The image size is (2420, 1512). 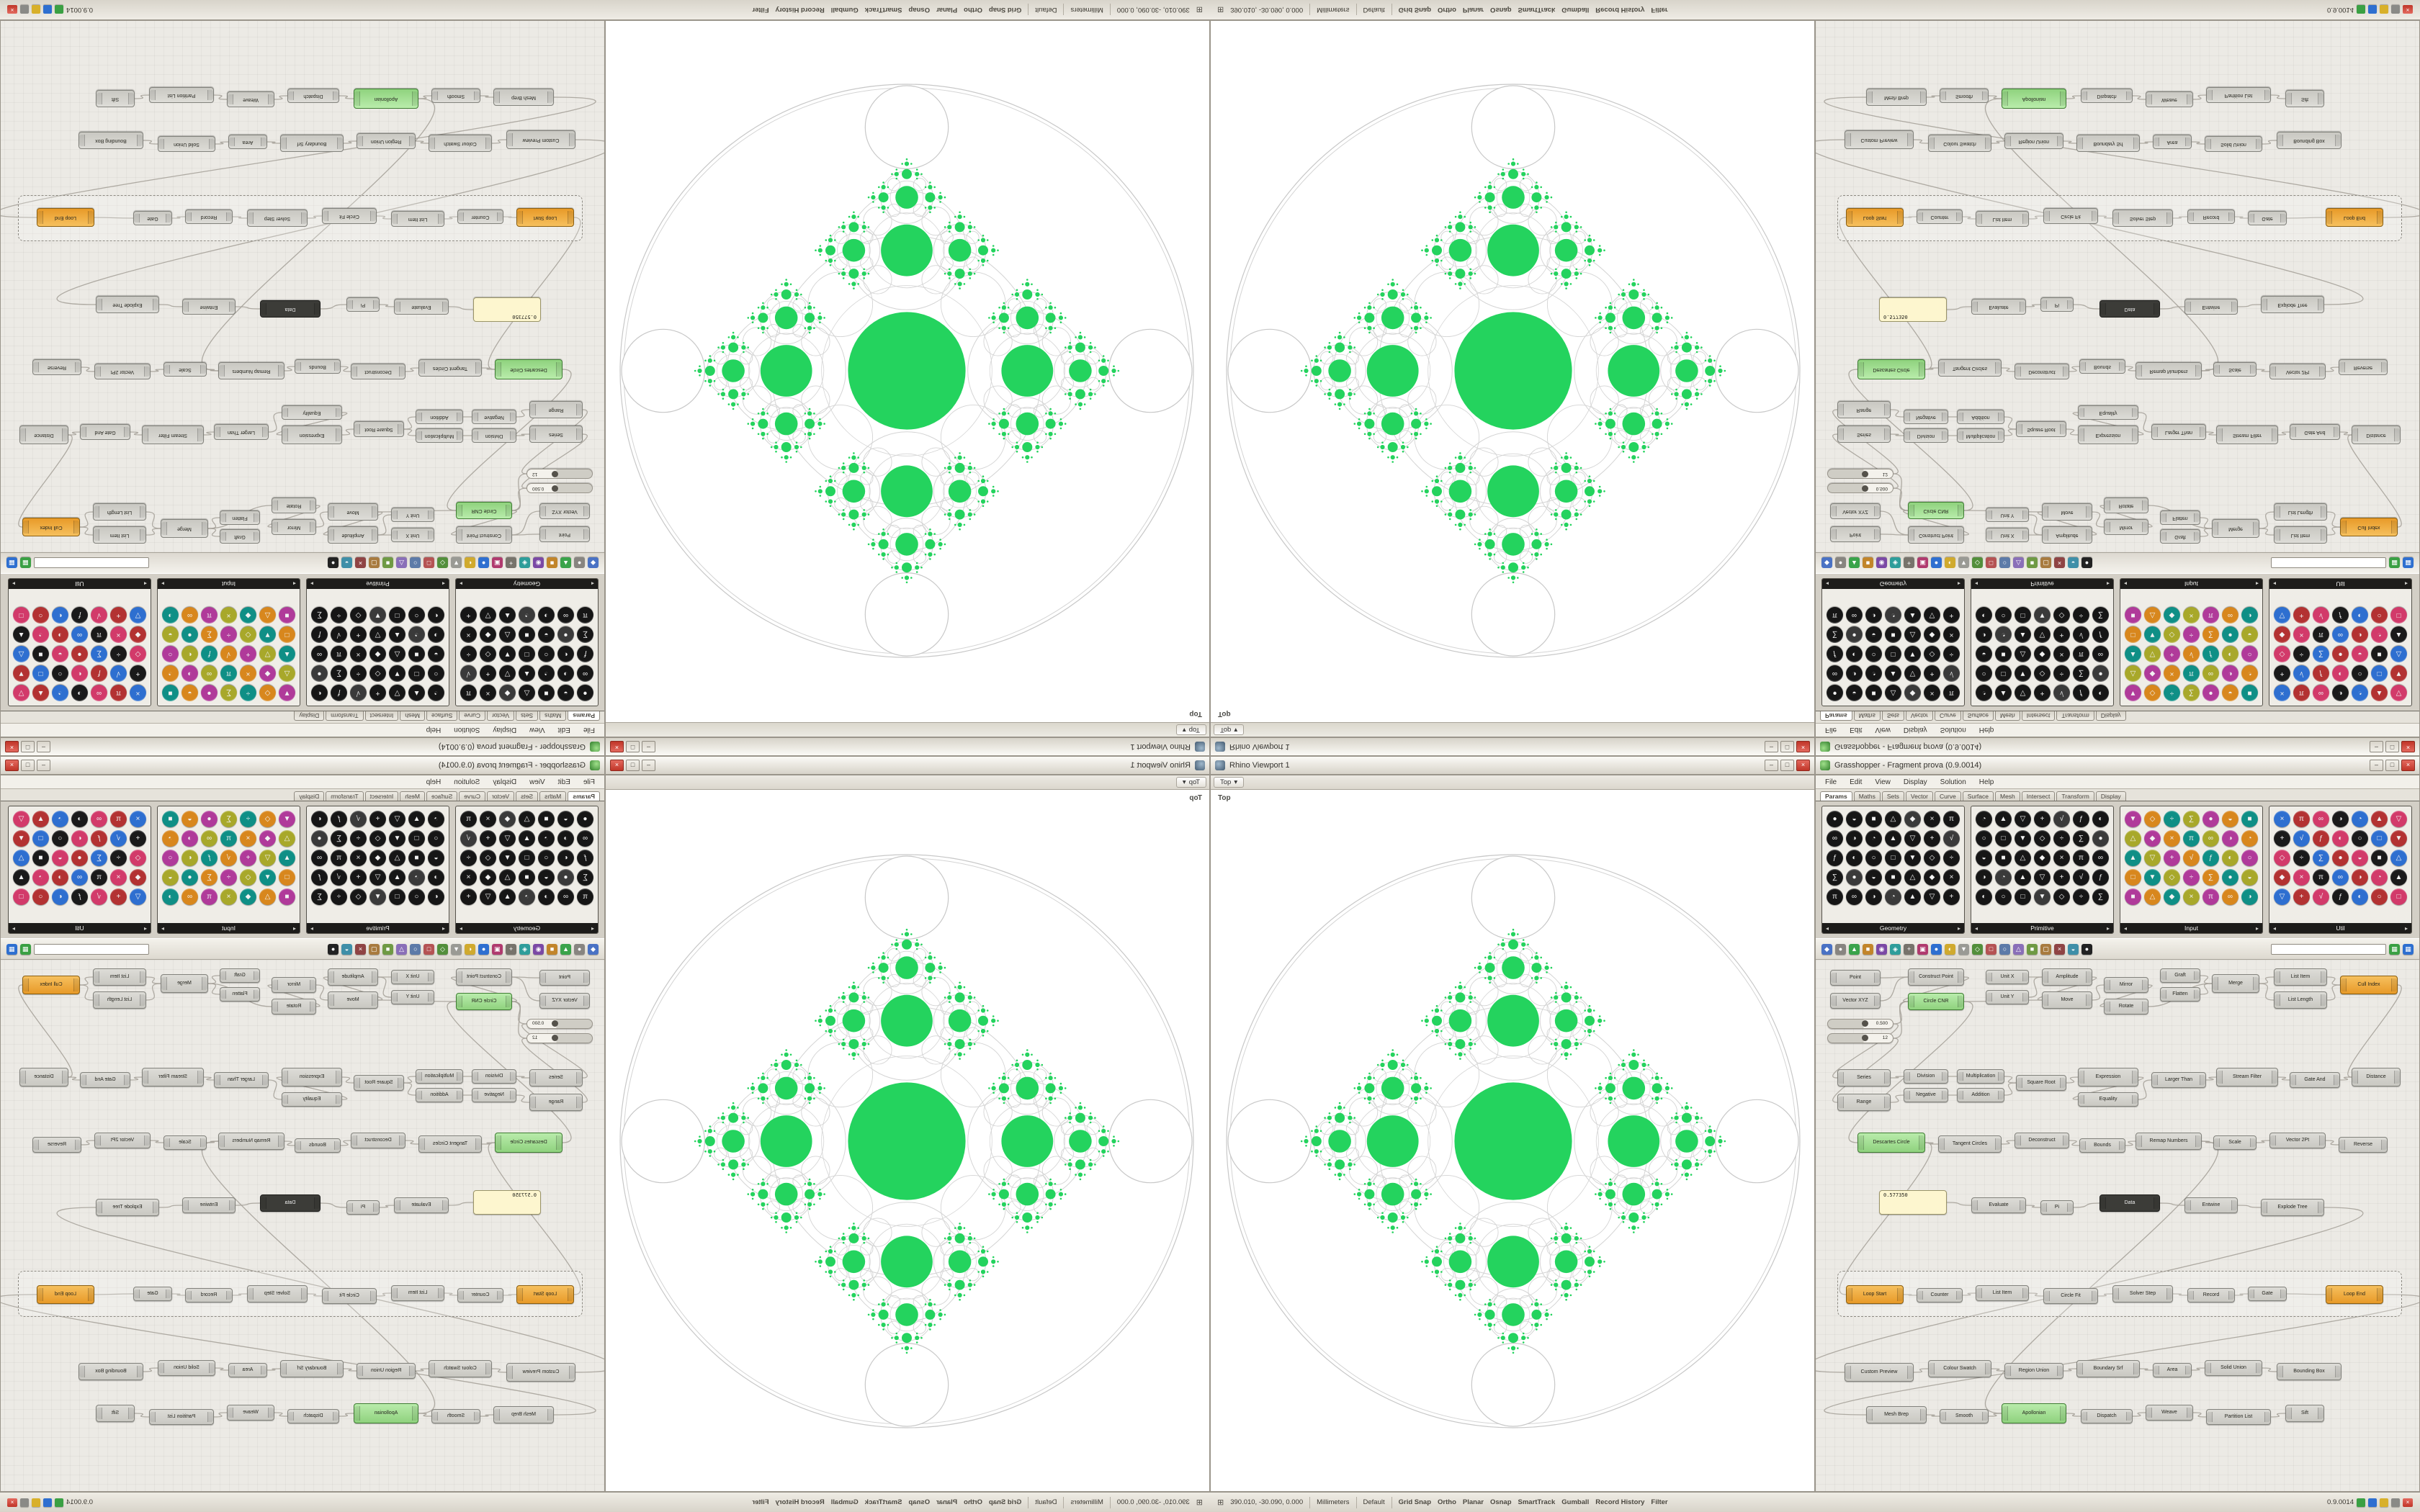 I want to click on gh-maximize-button: □, so click(x=28, y=765).